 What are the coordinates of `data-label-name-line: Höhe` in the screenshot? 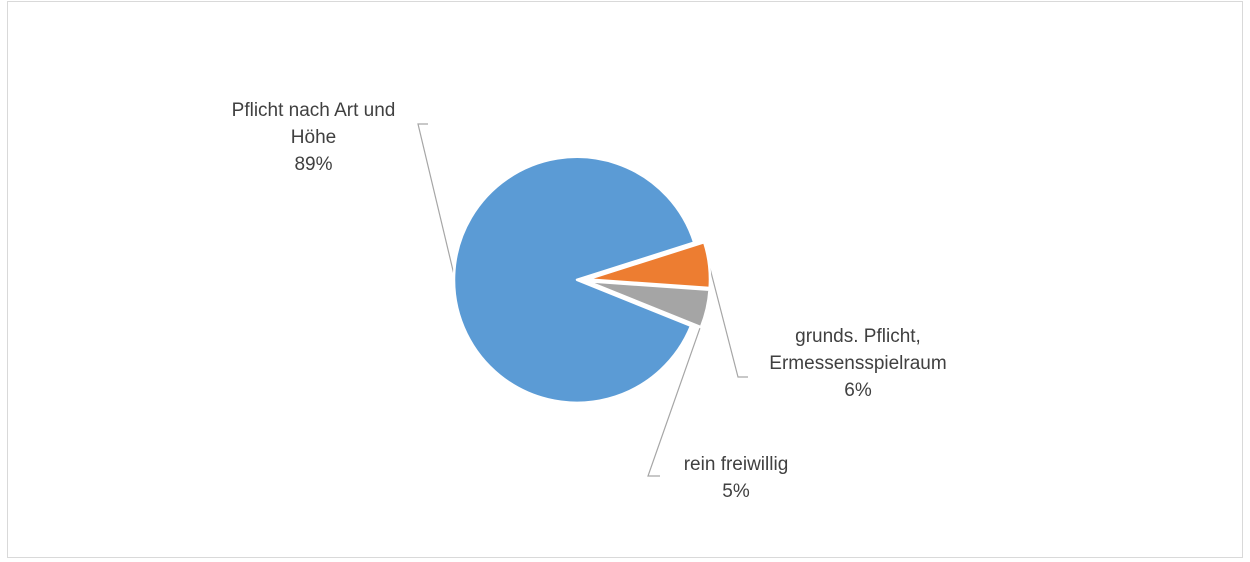 It's located at (313, 137).